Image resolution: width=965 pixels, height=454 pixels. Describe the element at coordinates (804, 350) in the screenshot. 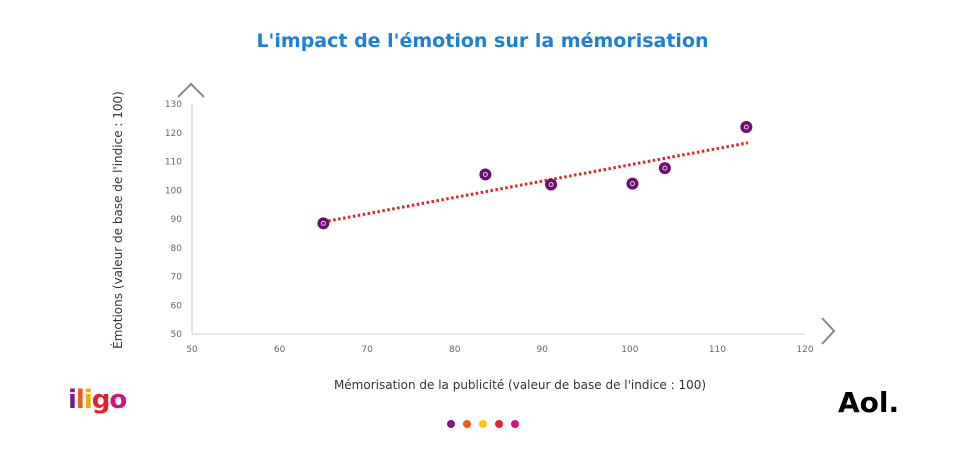

I see `x-tick-label: 120` at that location.